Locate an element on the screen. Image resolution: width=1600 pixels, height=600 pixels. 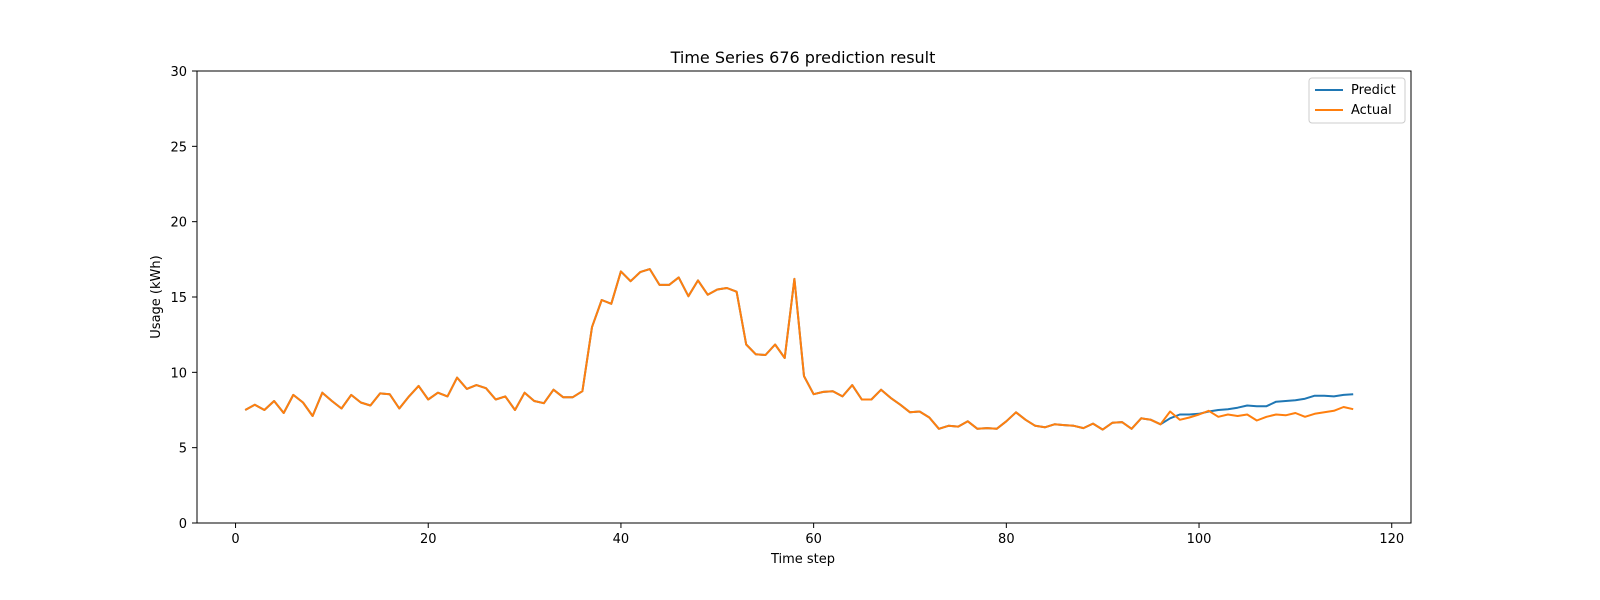
x-tick-label: 60 is located at coordinates (813, 539).